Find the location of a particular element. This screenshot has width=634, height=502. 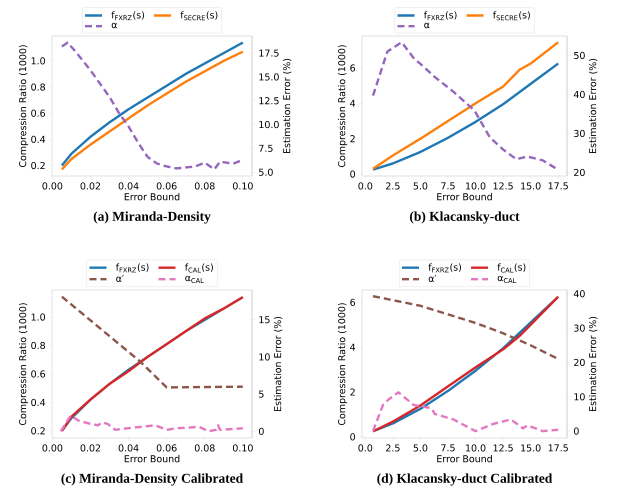

y2-tick-label: 15 is located at coordinates (264, 320).